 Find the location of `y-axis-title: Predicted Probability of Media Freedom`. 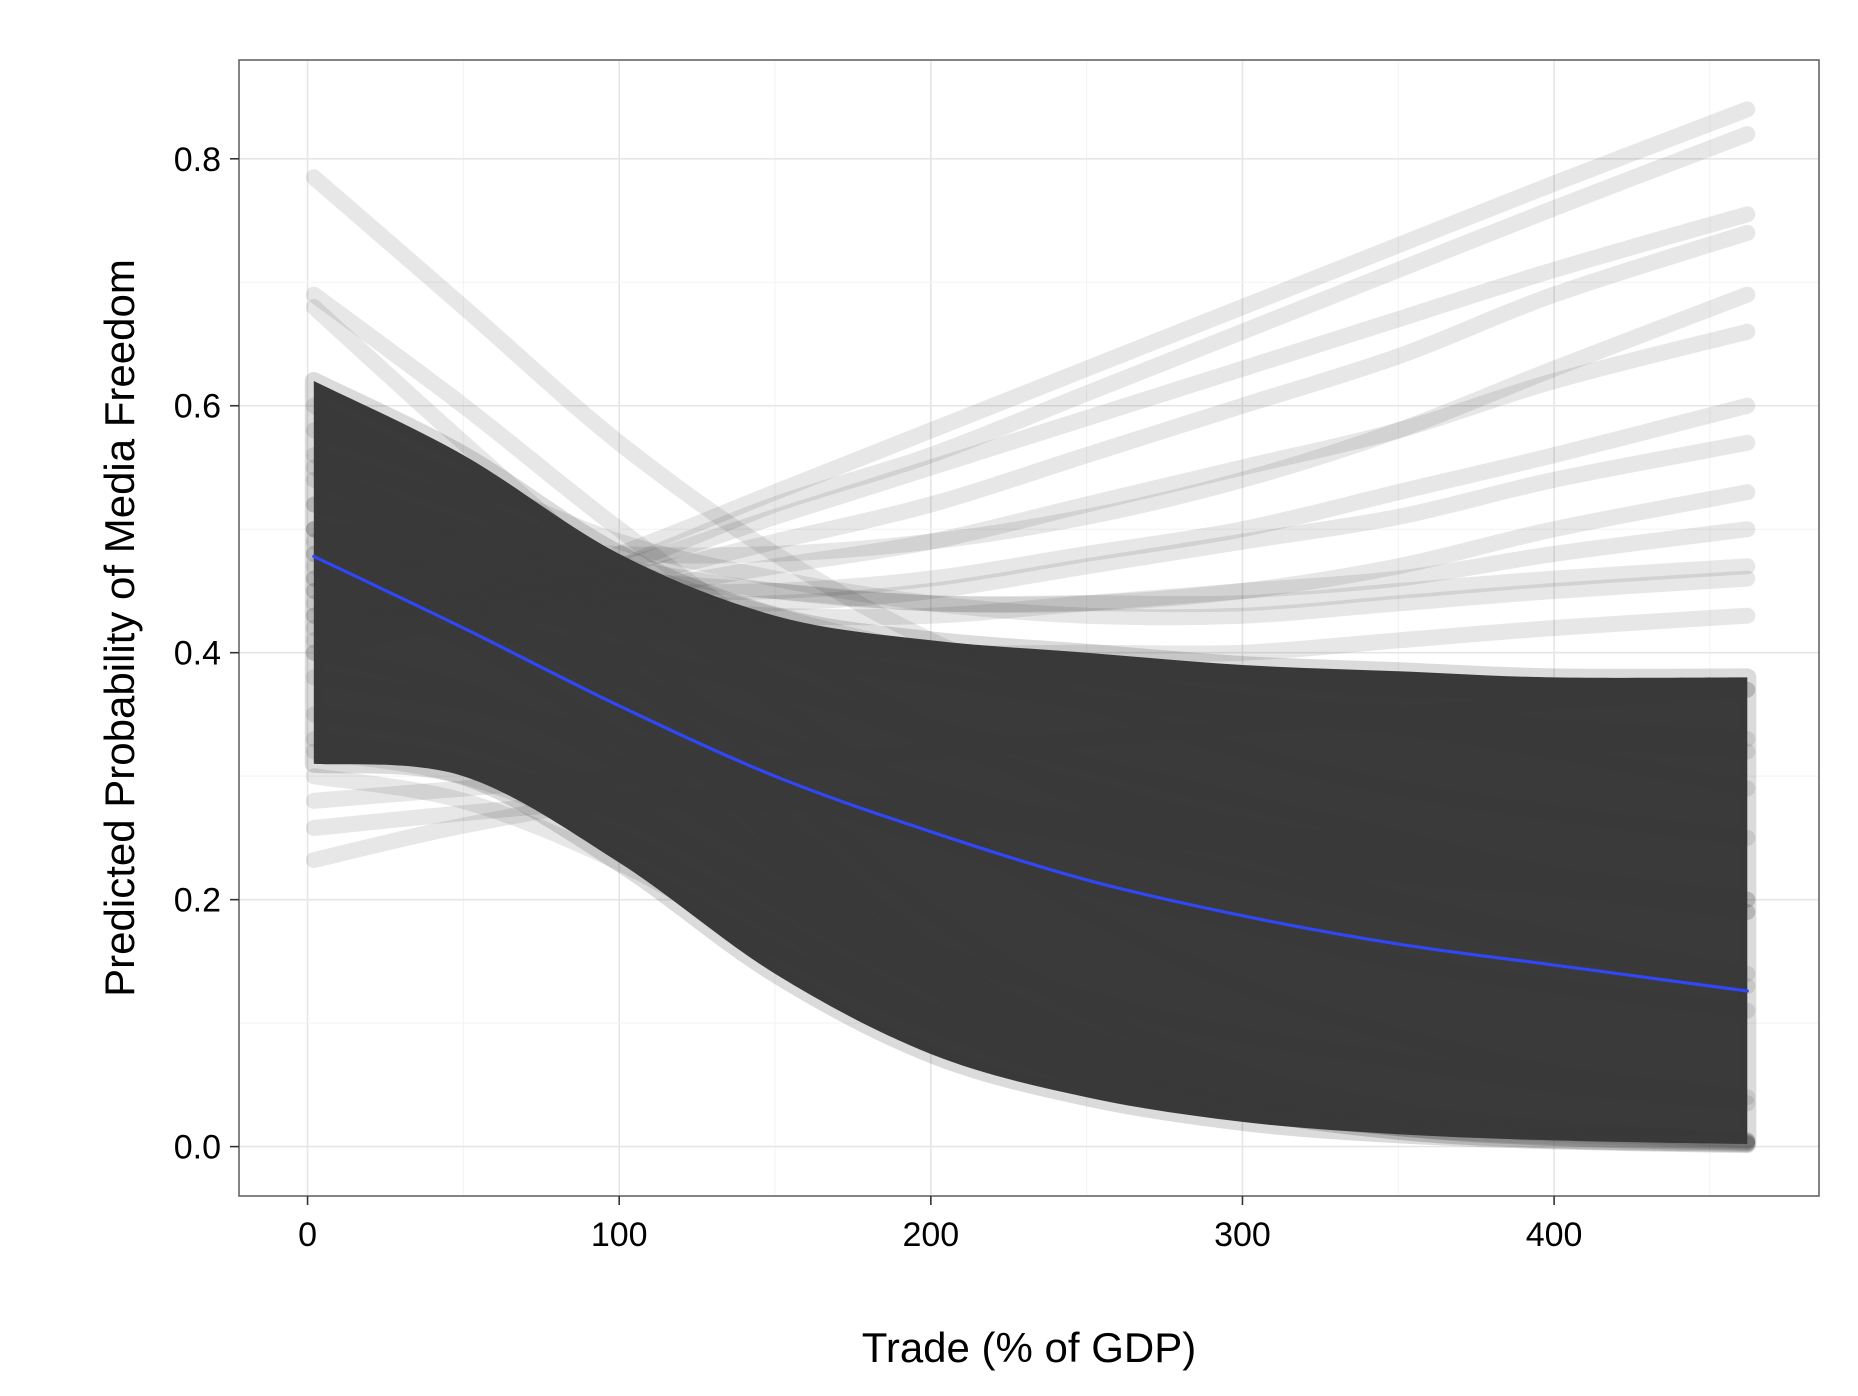

y-axis-title: Predicted Probability of Media Freedom is located at coordinates (119, 628).